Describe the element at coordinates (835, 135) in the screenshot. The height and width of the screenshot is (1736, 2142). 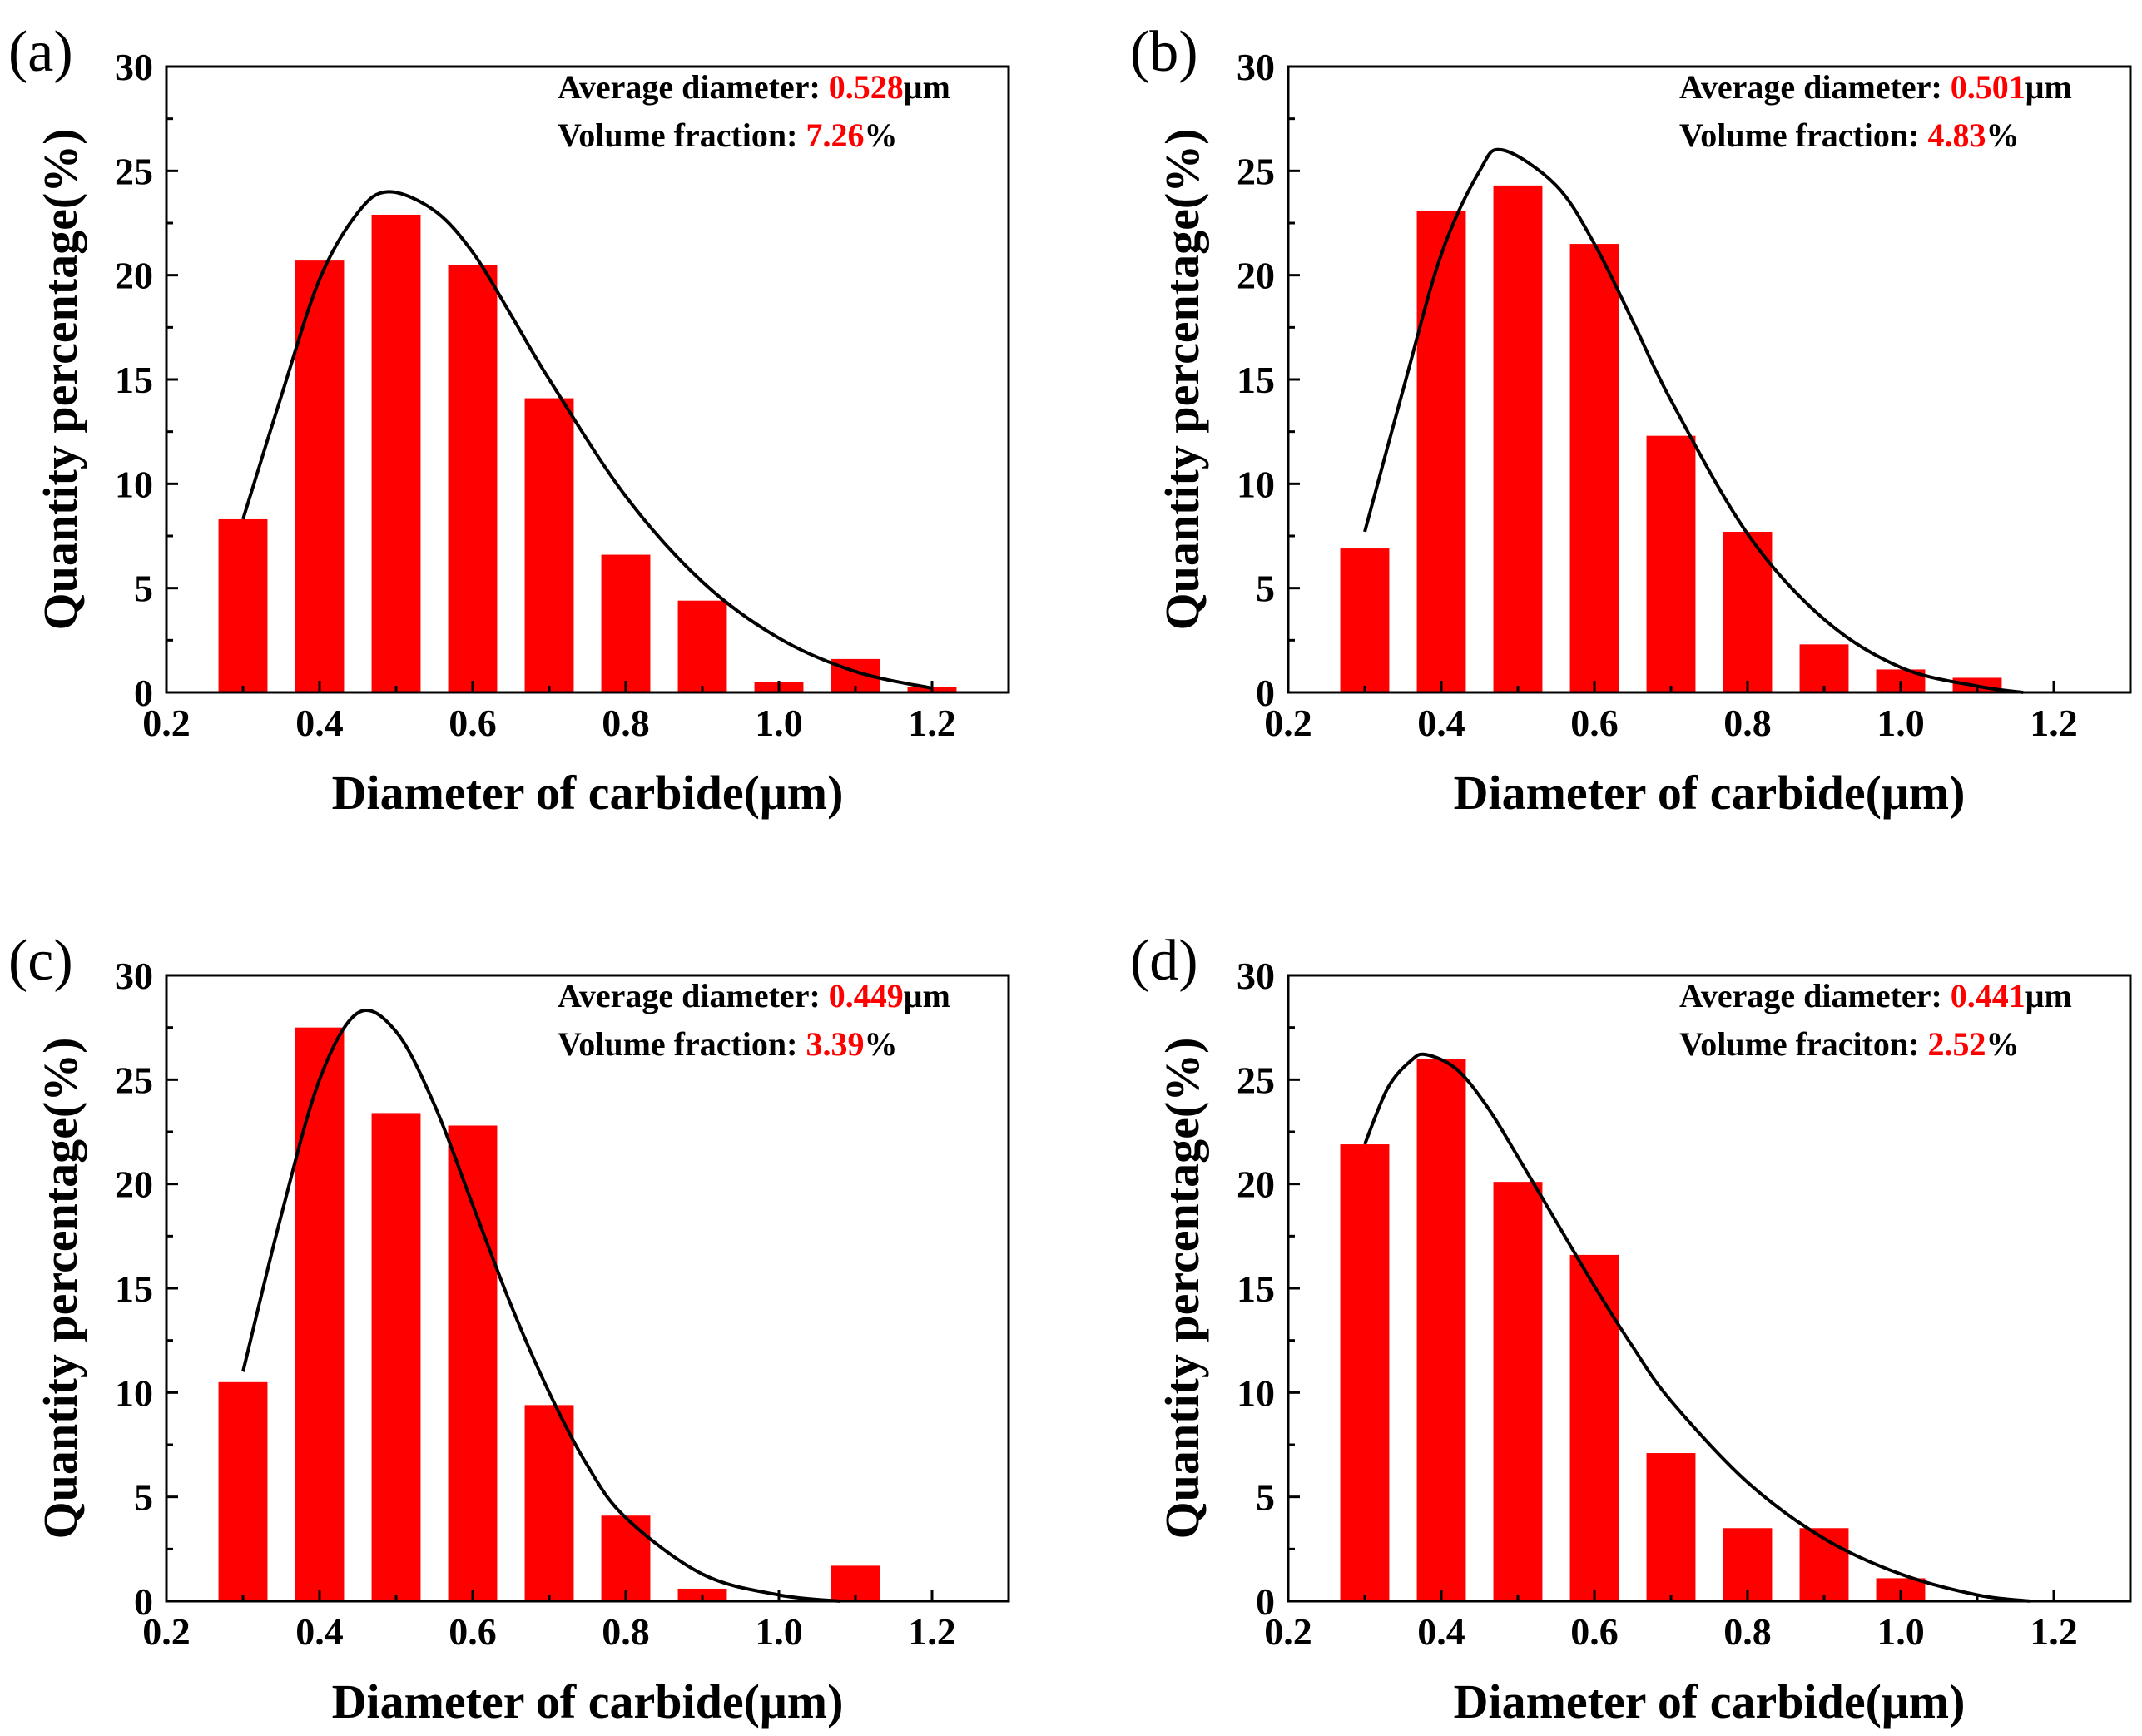
I see `annotation-value: 7.26` at that location.